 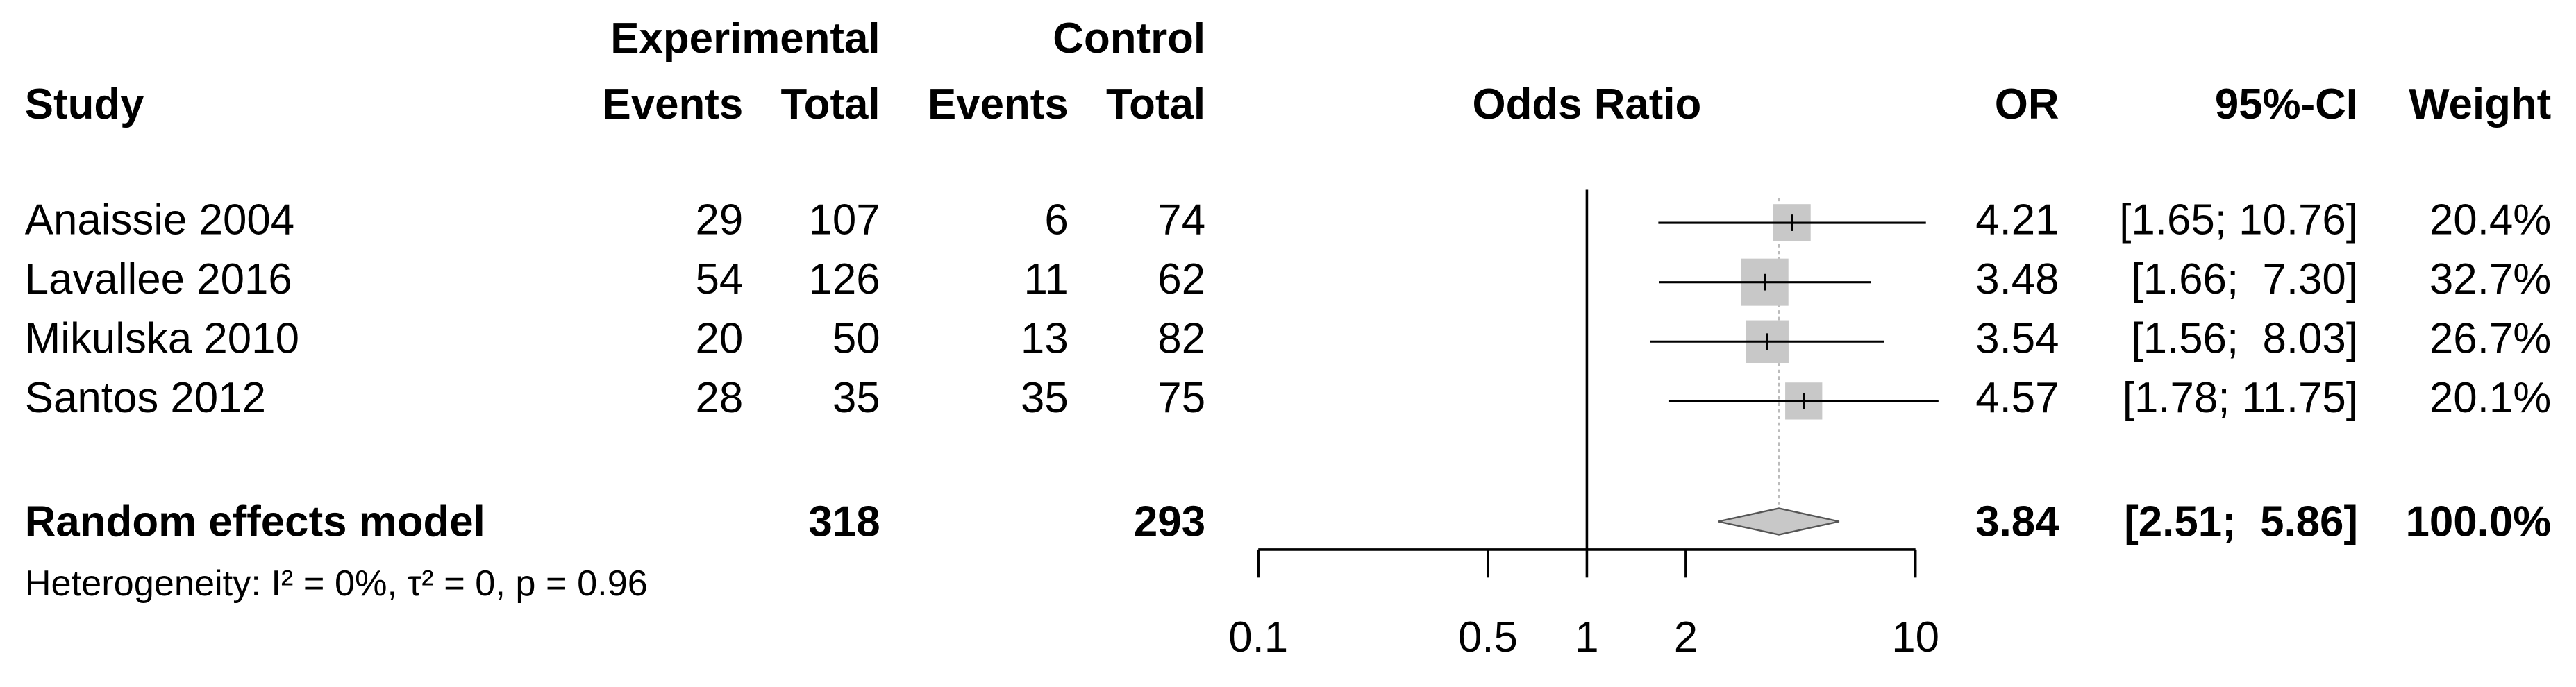 I want to click on x-tick-label: 1, so click(x=1586, y=637).